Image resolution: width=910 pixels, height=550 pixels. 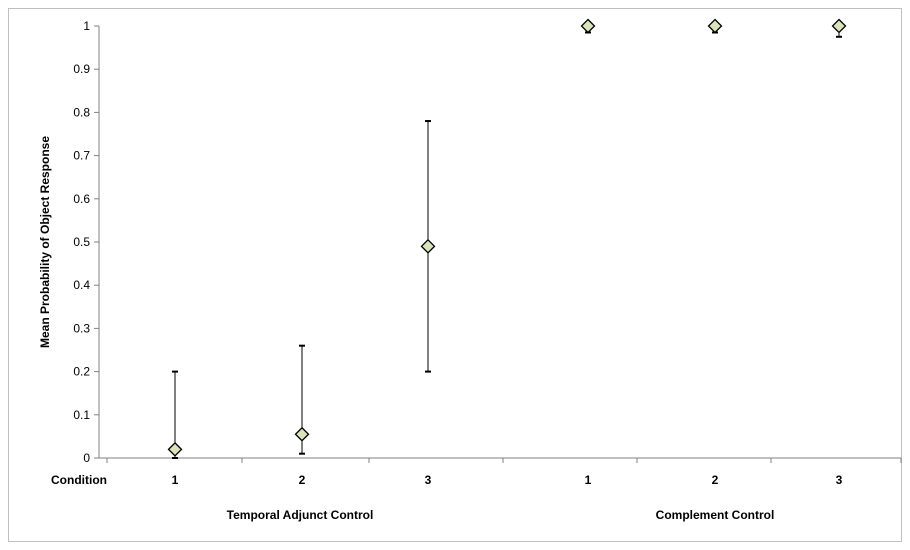 What do you see at coordinates (81, 156) in the screenshot?
I see `y-tick-label: 0.7` at bounding box center [81, 156].